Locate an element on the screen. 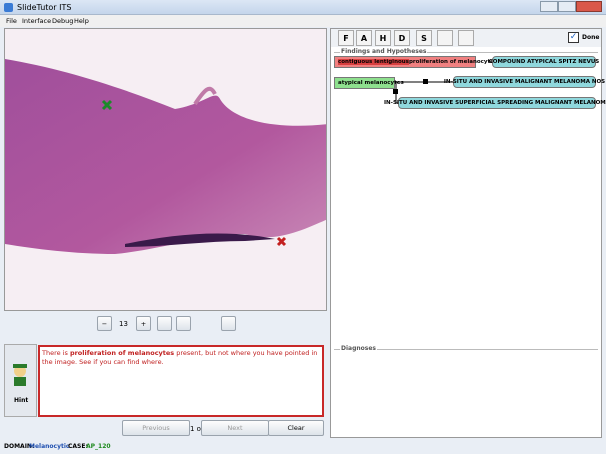 The image size is (606, 454). hypothesis-node: COMPOUND ATYPICAL SPITZ NEVUS is located at coordinates (544, 62).